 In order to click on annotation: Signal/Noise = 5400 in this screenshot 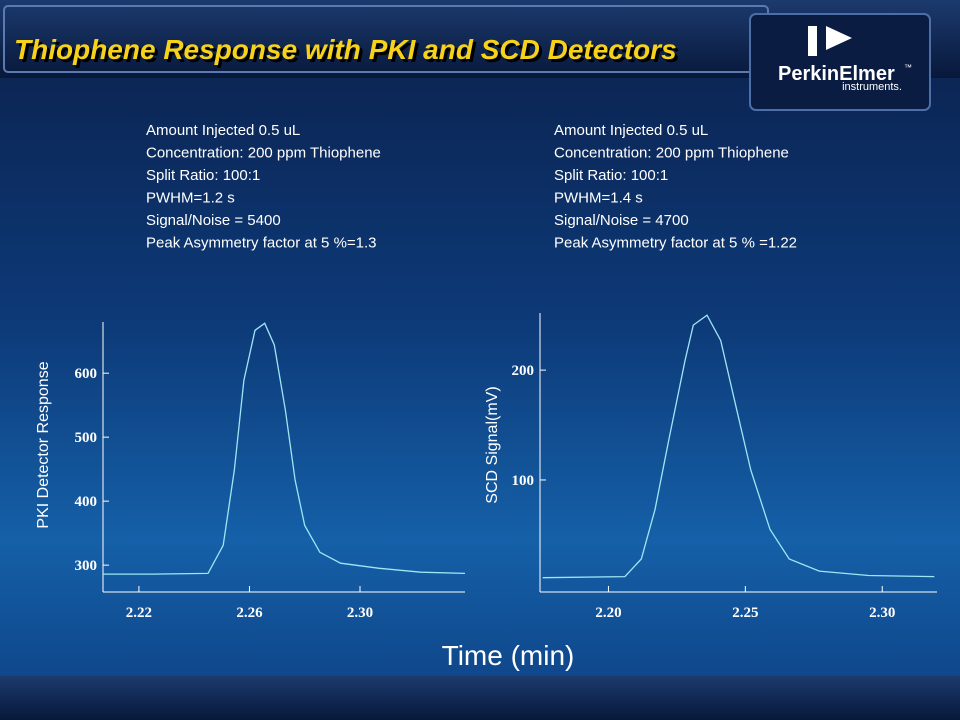, I will do `click(213, 220)`.